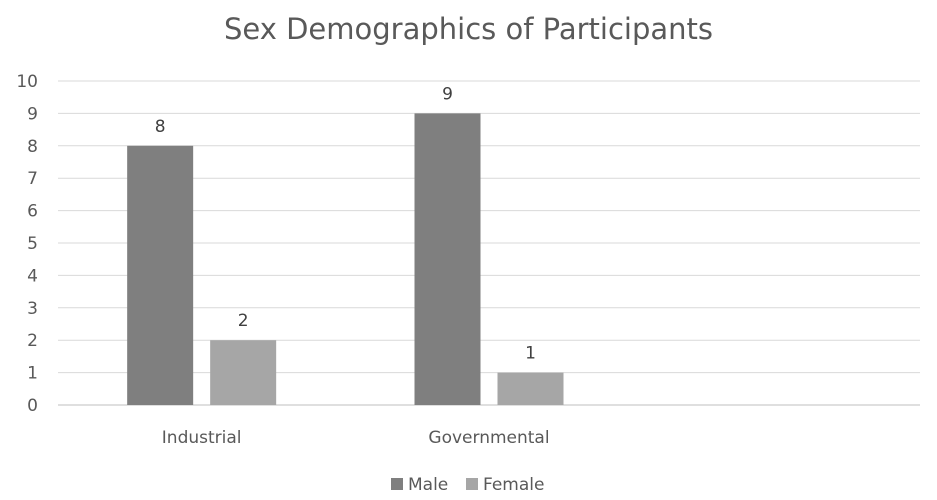 The image size is (937, 500). What do you see at coordinates (32, 114) in the screenshot?
I see `y-tick-label: 9` at bounding box center [32, 114].